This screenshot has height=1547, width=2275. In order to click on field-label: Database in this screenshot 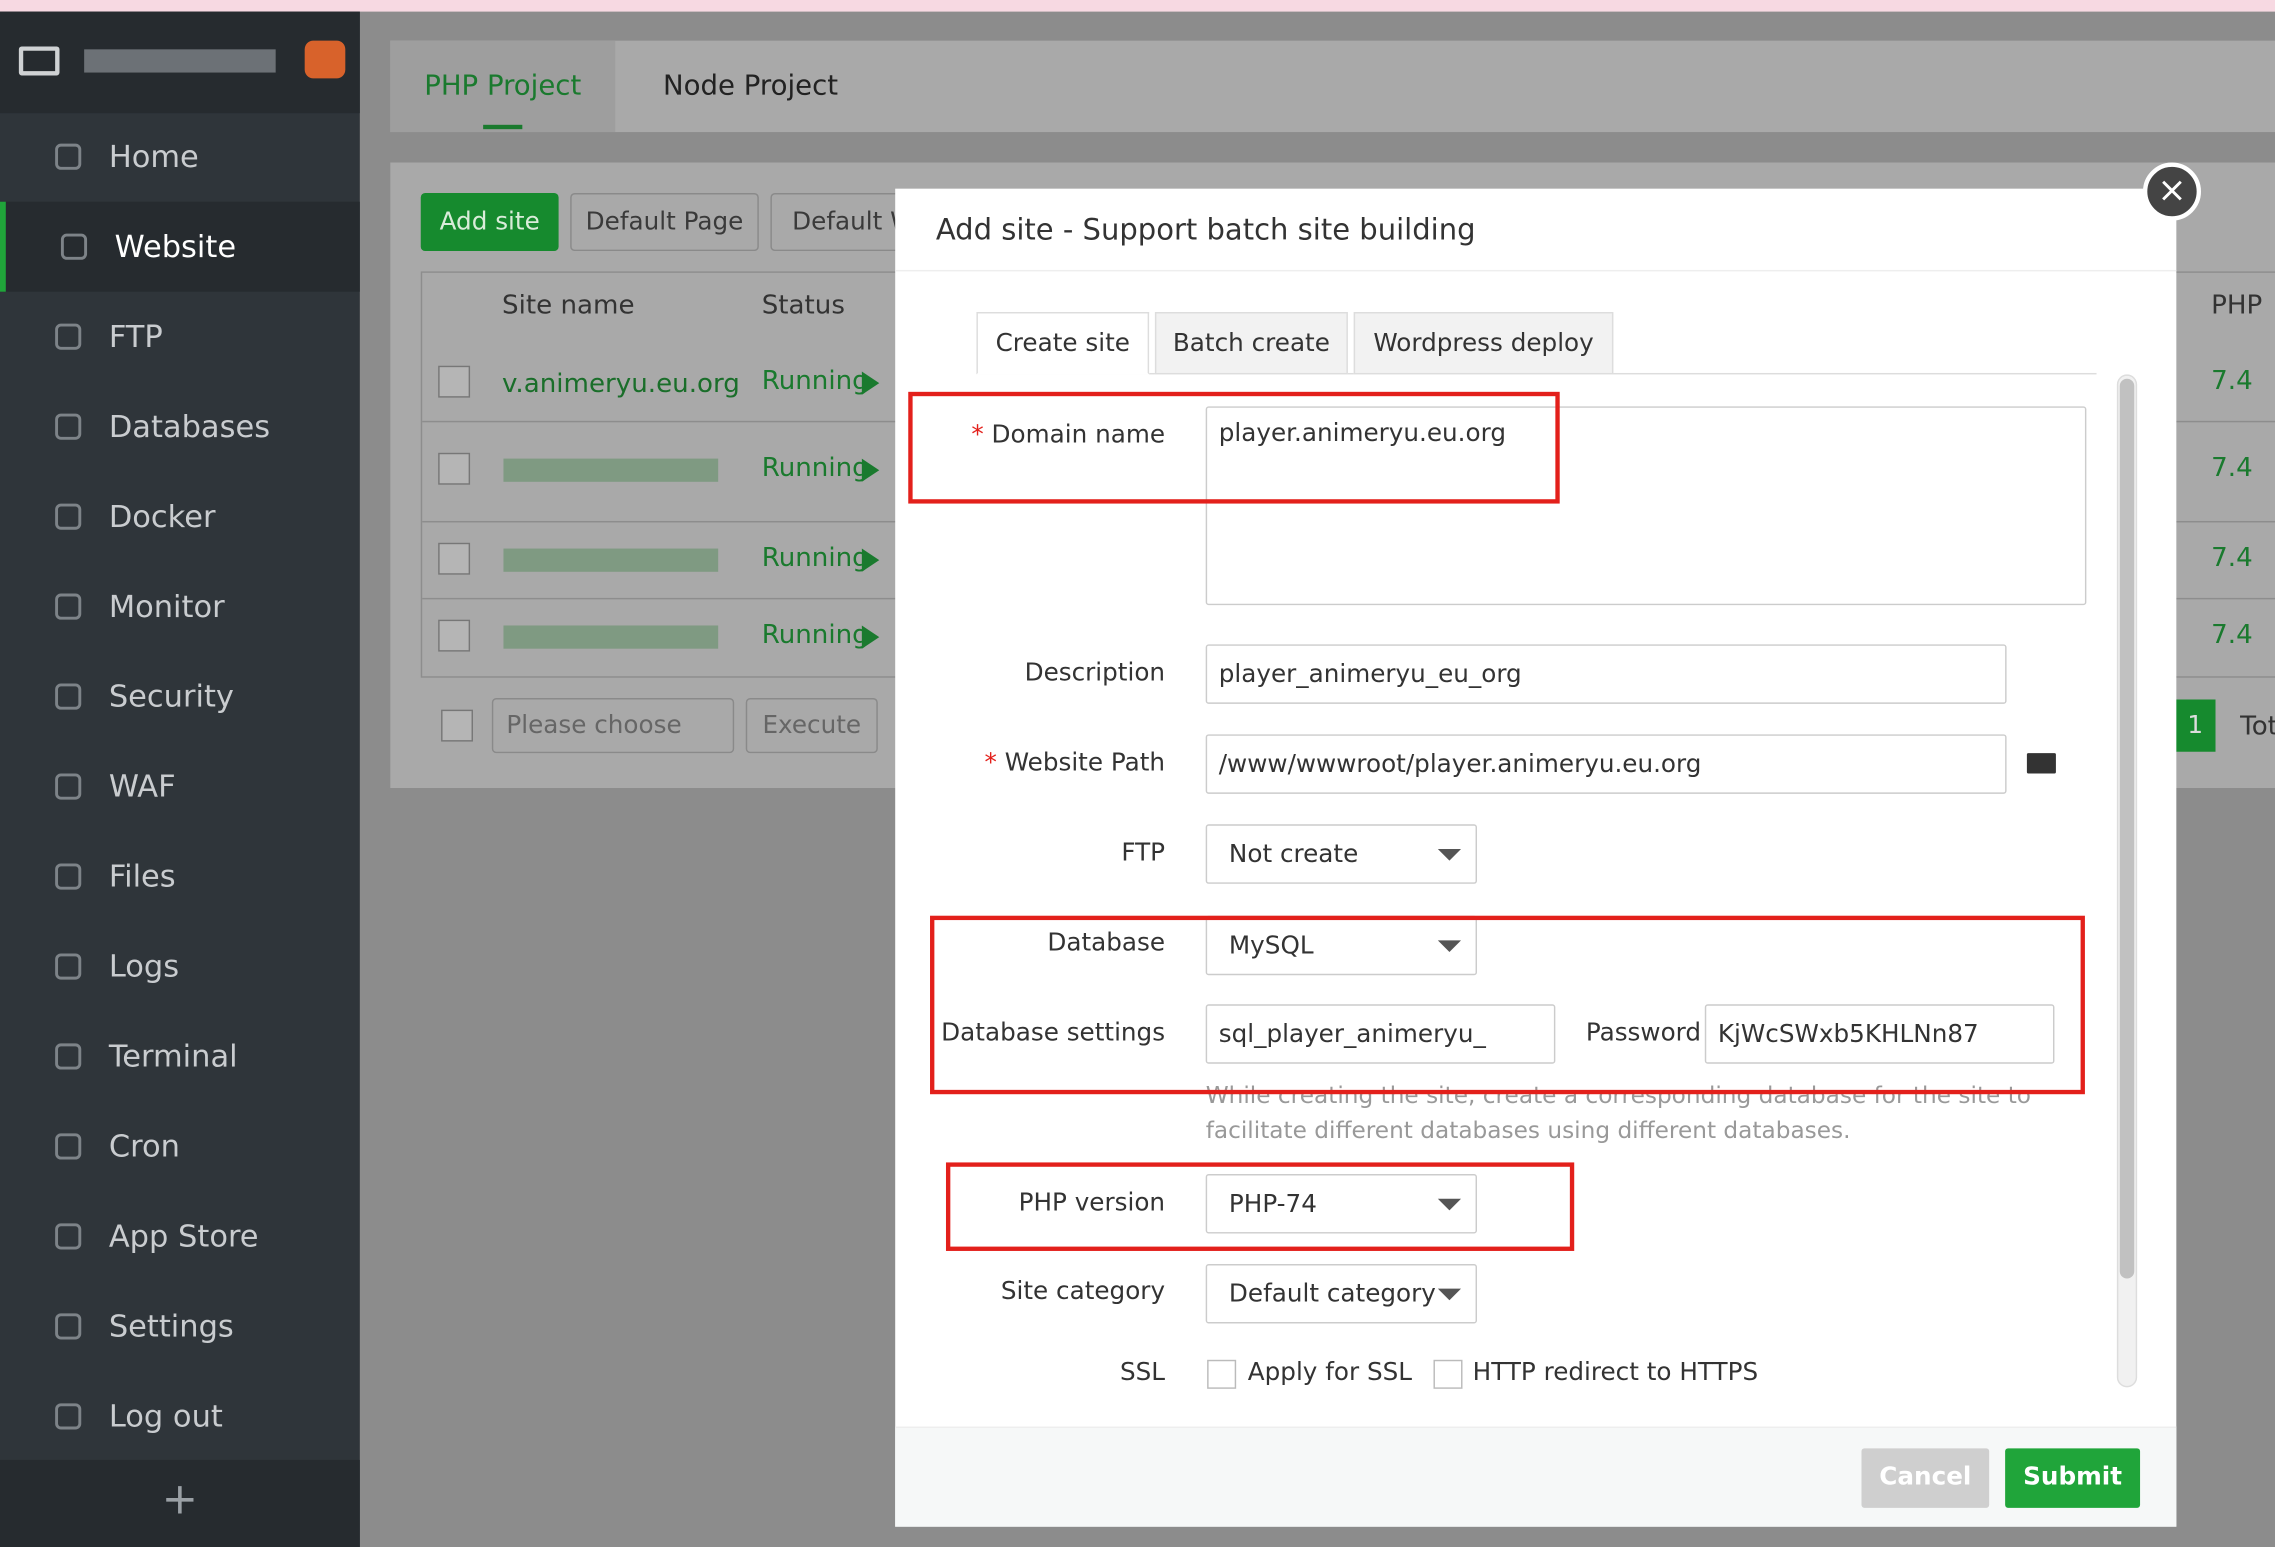, I will do `click(1106, 943)`.